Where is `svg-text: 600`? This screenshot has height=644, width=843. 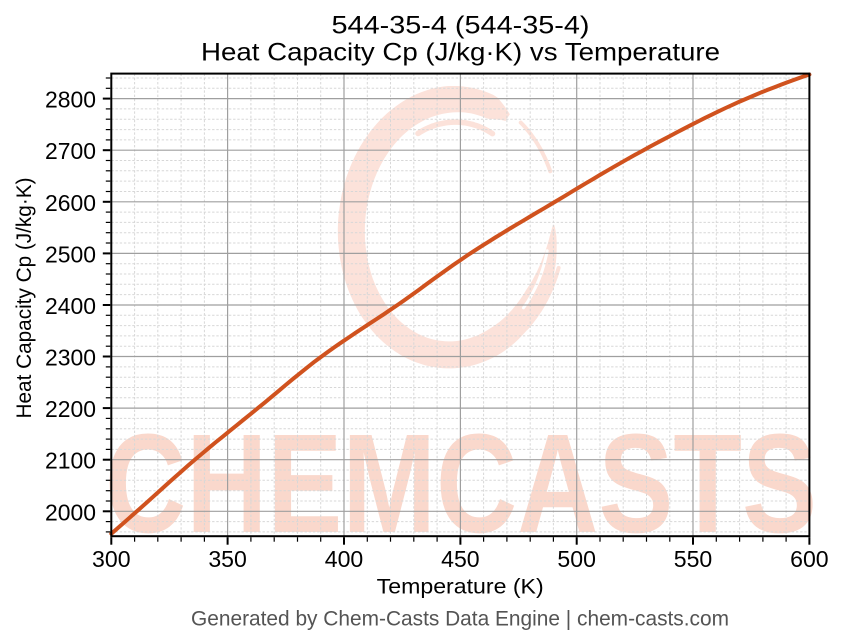 svg-text: 600 is located at coordinates (809, 559).